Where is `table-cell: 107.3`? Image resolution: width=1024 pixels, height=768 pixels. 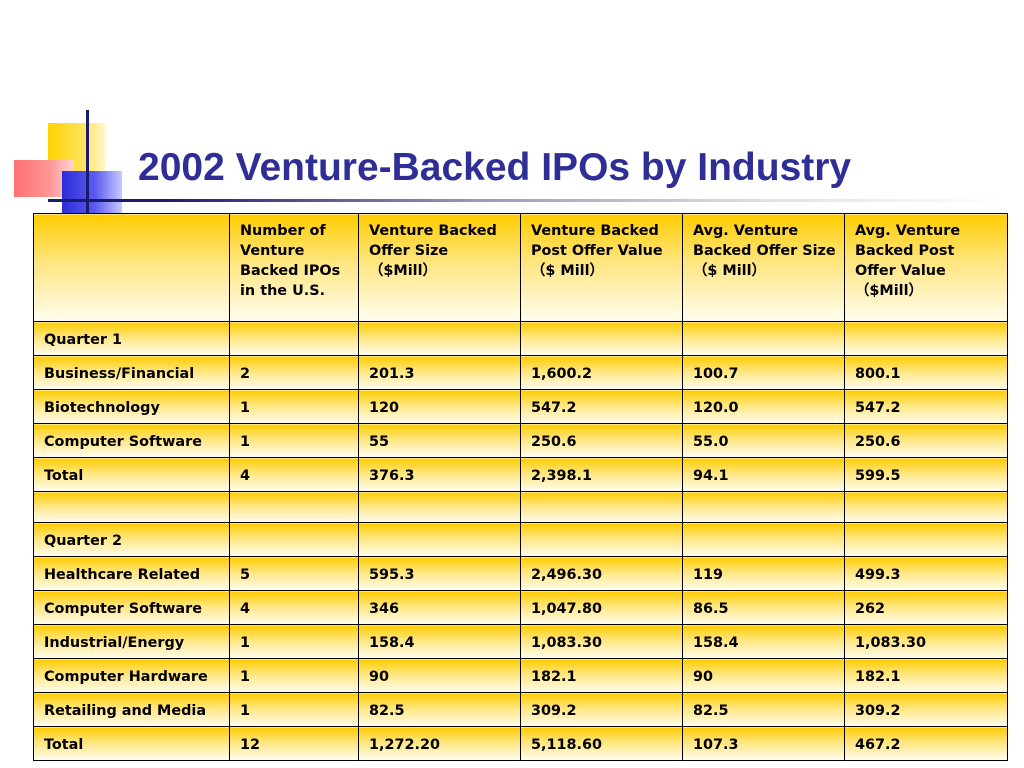 table-cell: 107.3 is located at coordinates (763, 743).